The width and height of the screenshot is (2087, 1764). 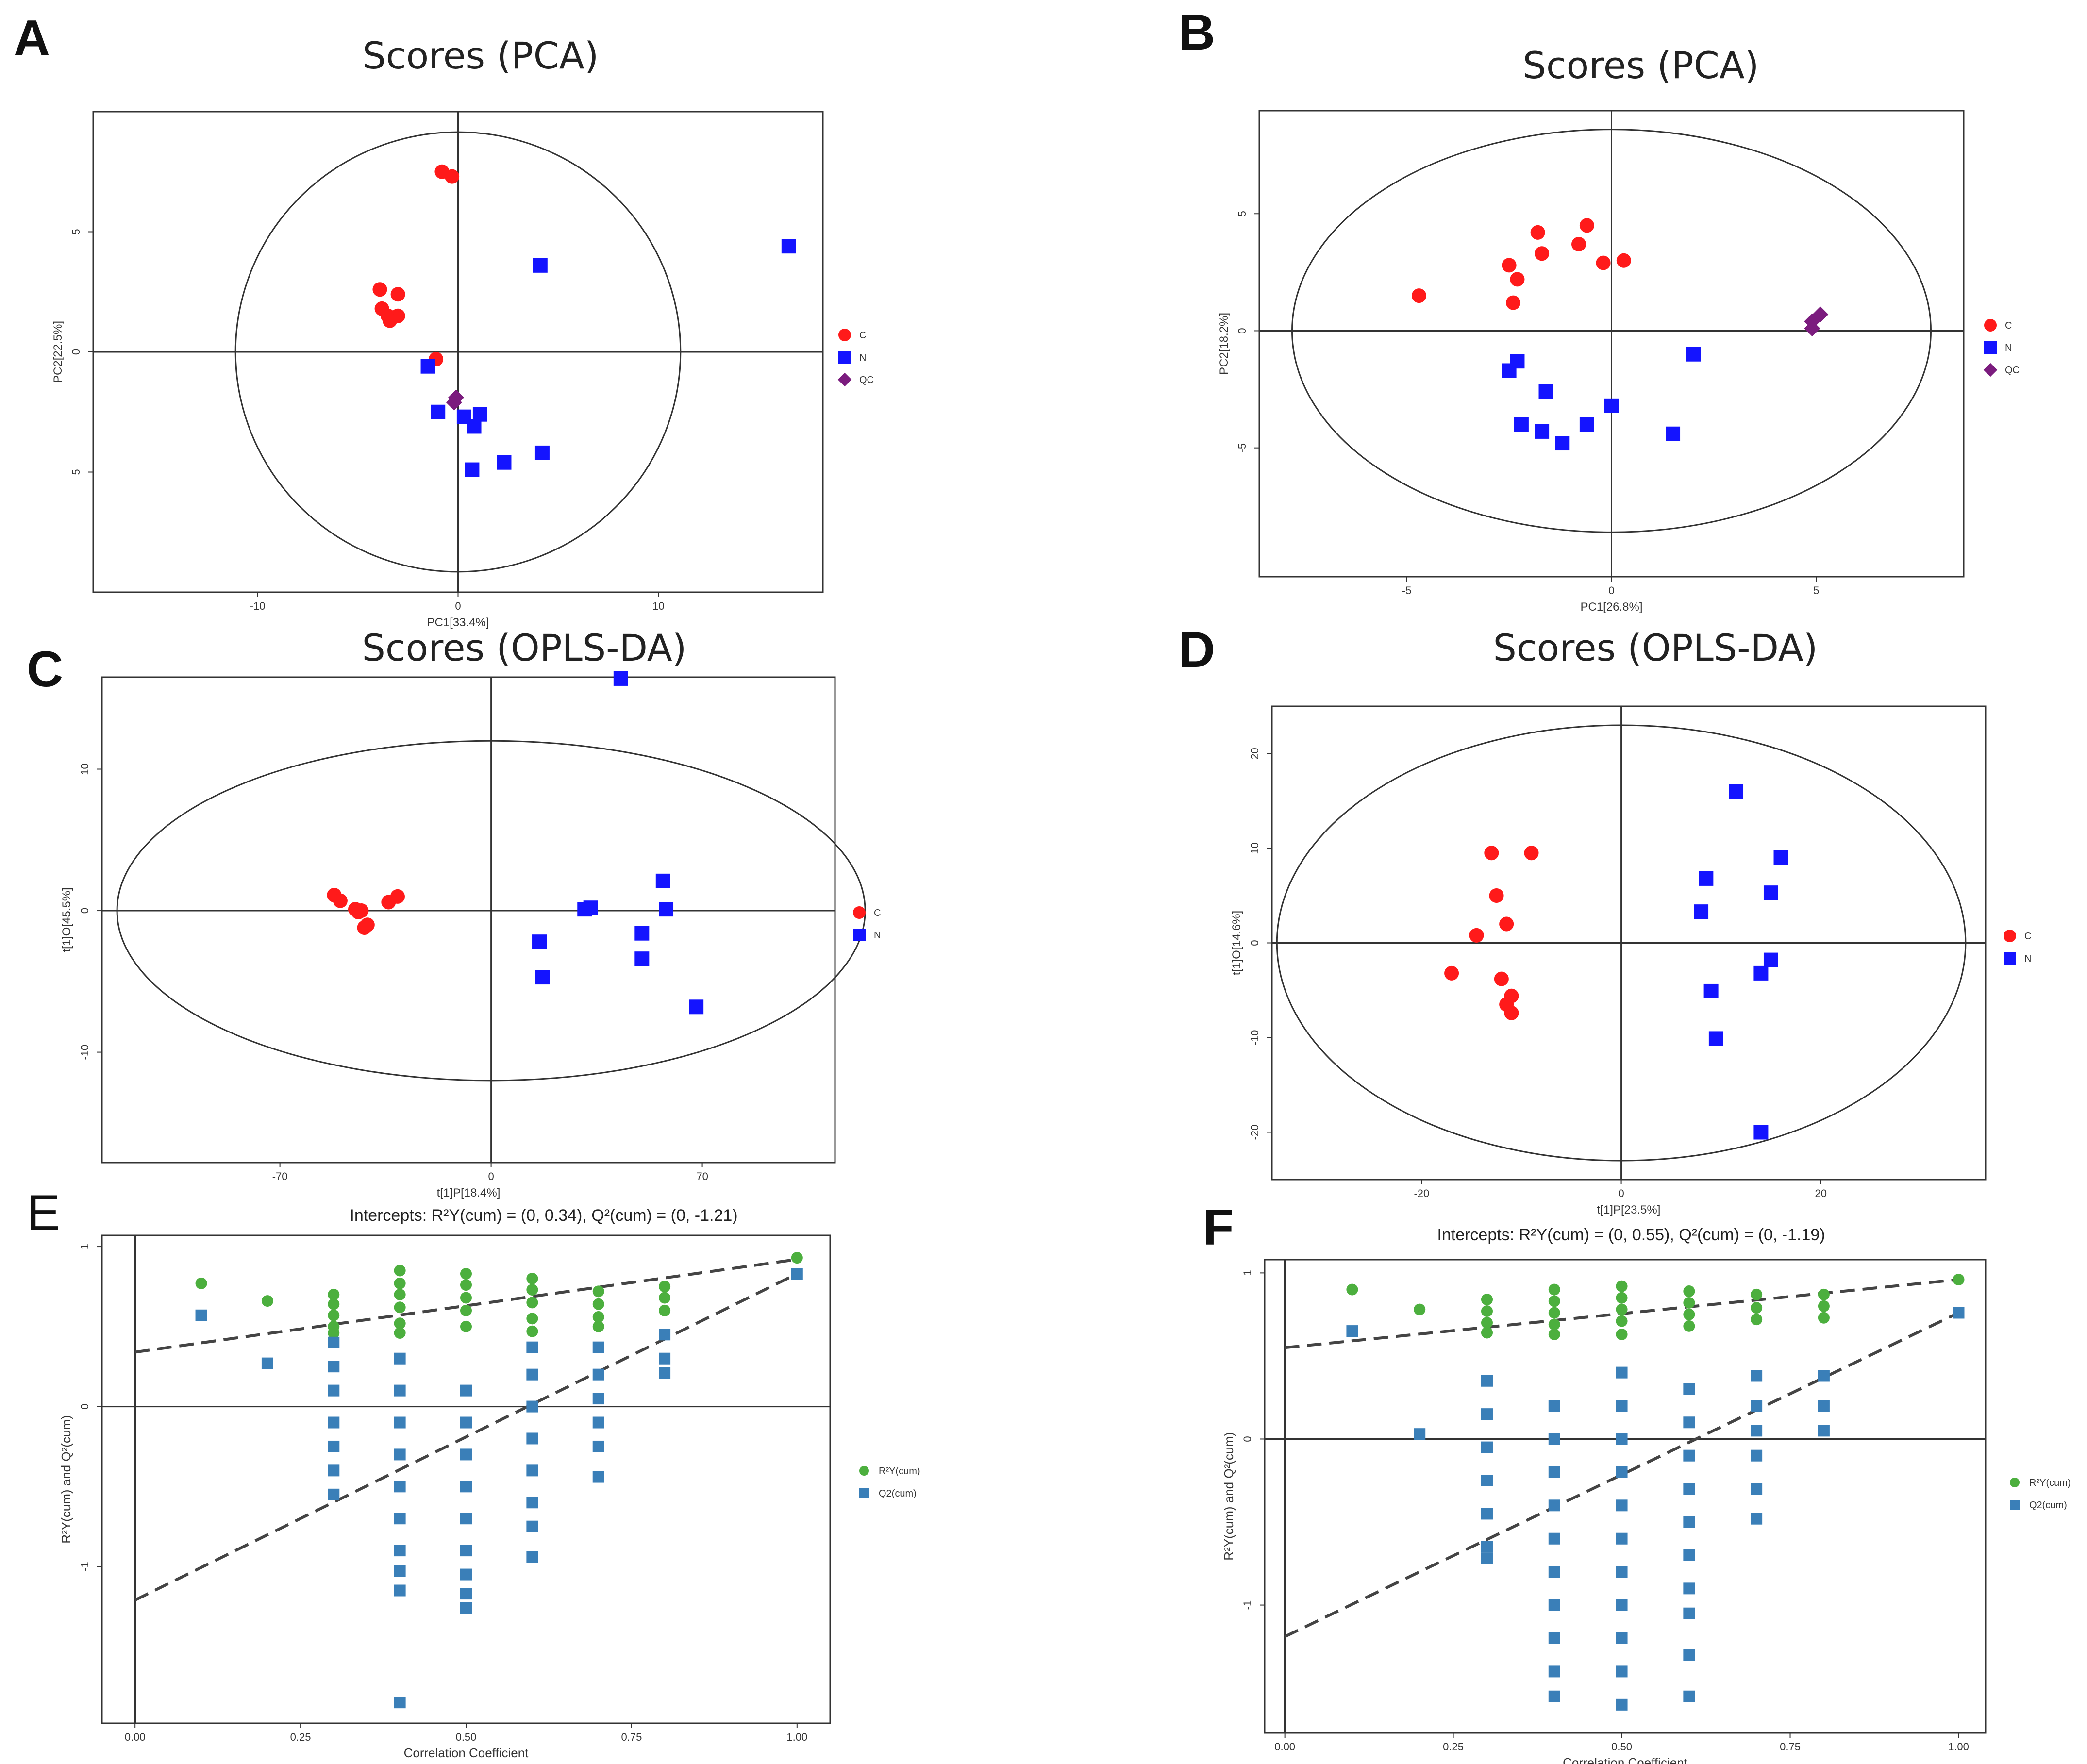 I want to click on panel-c-title: Scores (OPLS-DA), so click(x=524, y=647).